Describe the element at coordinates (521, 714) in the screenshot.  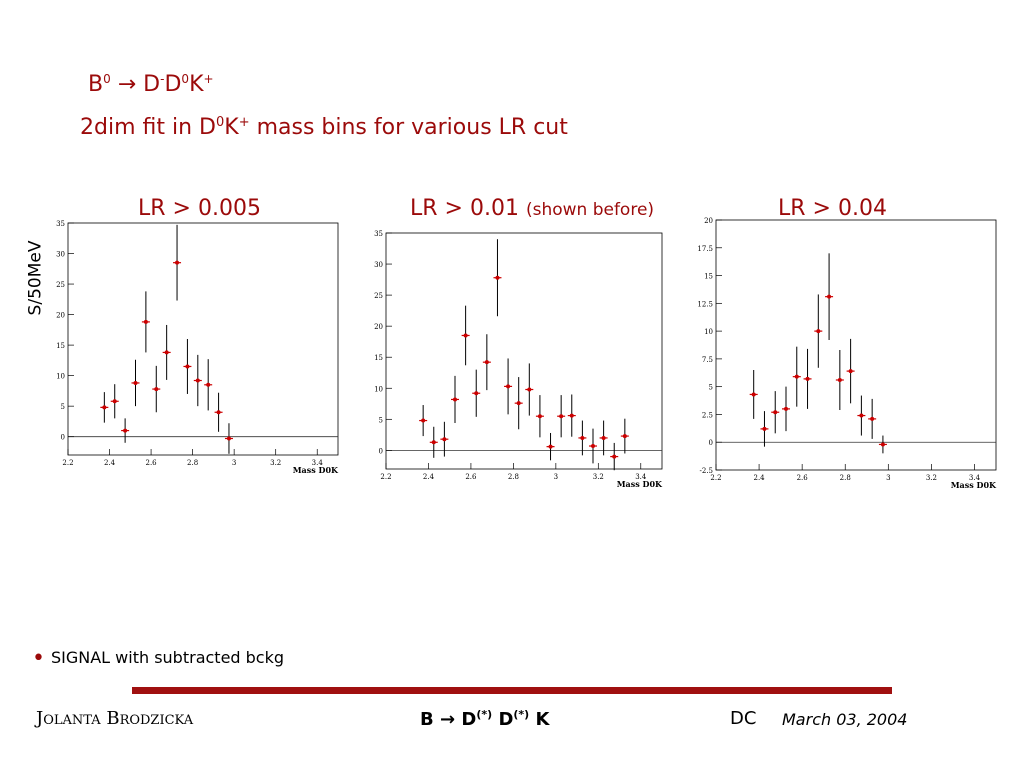
I see `footer-topic-star2: (*)` at that location.